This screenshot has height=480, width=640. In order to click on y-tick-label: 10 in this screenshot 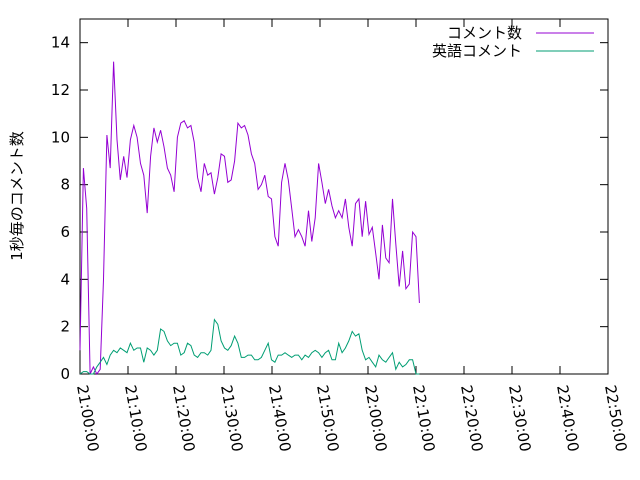, I will do `click(60, 137)`.